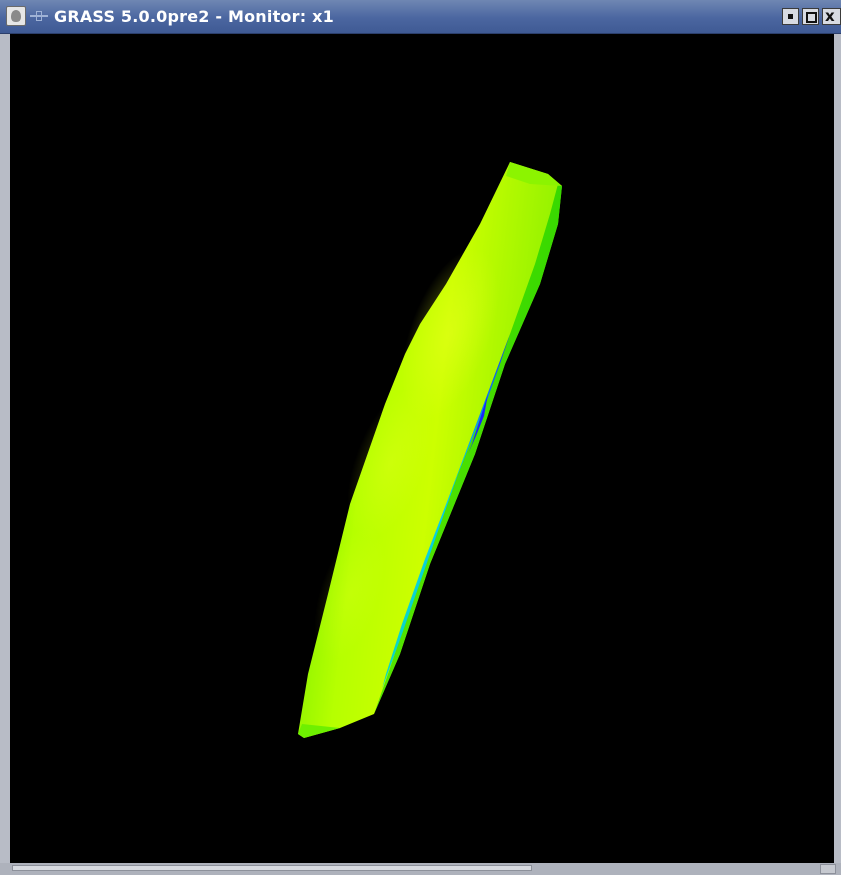 The width and height of the screenshot is (841, 875). Describe the element at coordinates (420, 17) in the screenshot. I see `title-bar: GRASS 5.0.0pre2 - Monitor: x1 x` at that location.